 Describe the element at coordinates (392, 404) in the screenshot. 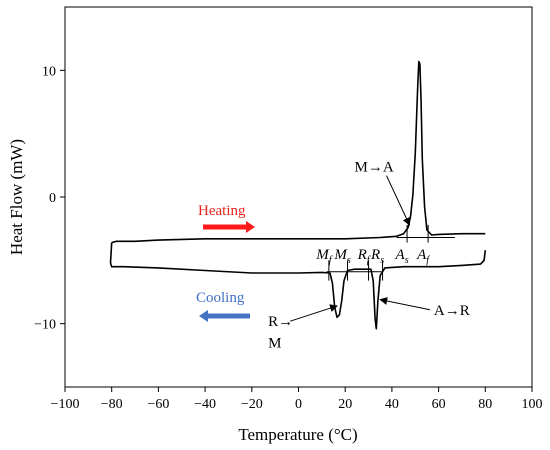

I see `x-tick-label: 40` at that location.